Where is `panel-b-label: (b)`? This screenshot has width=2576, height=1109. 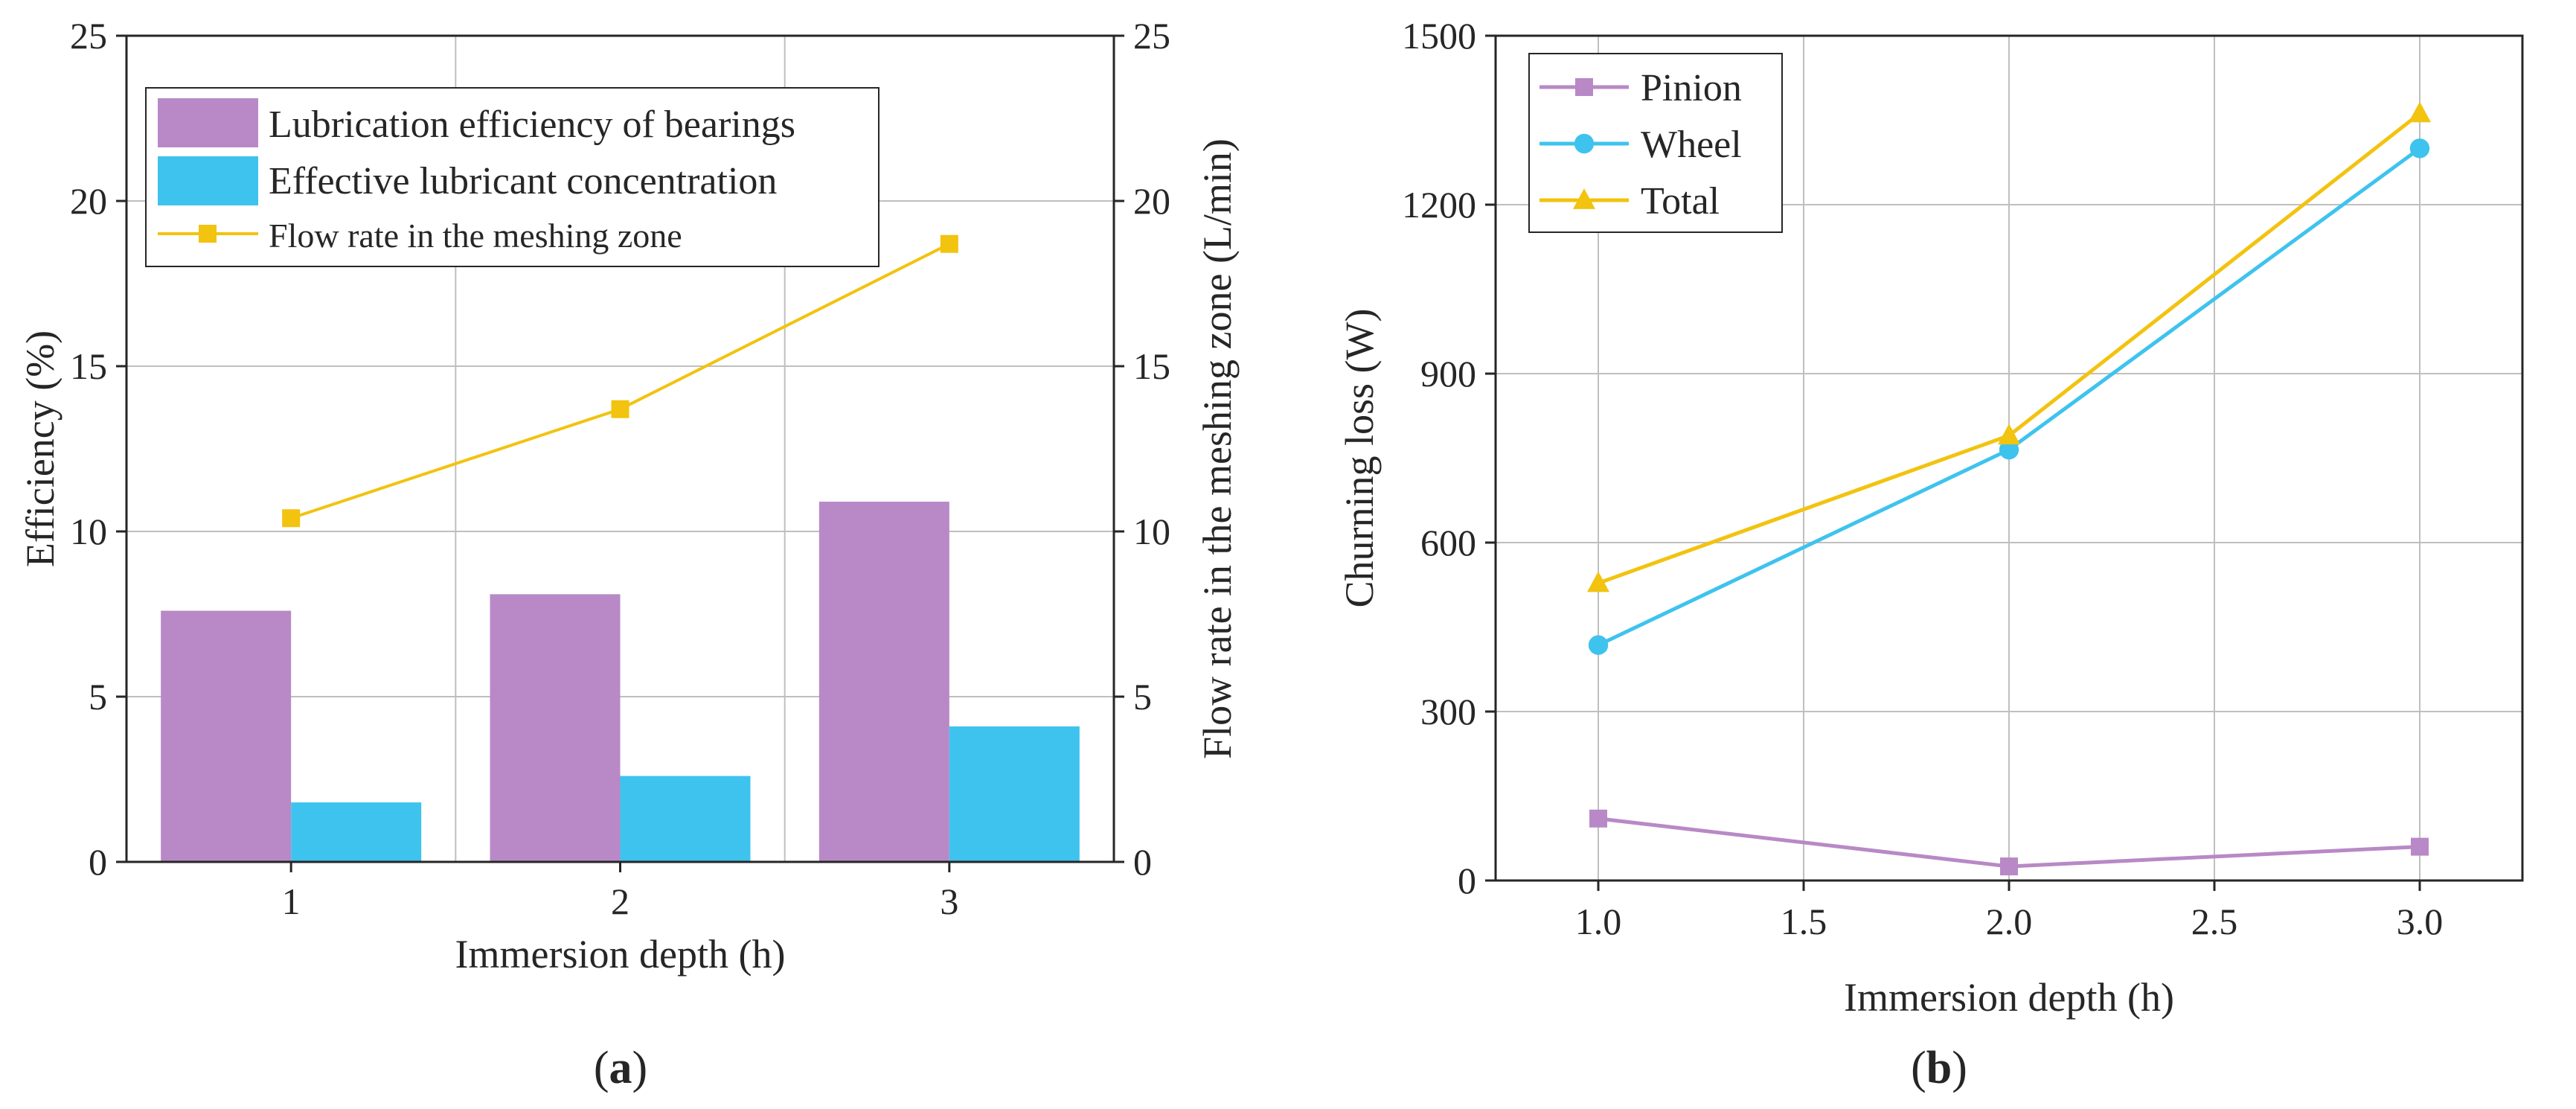 panel-b-label: (b) is located at coordinates (1939, 1068).